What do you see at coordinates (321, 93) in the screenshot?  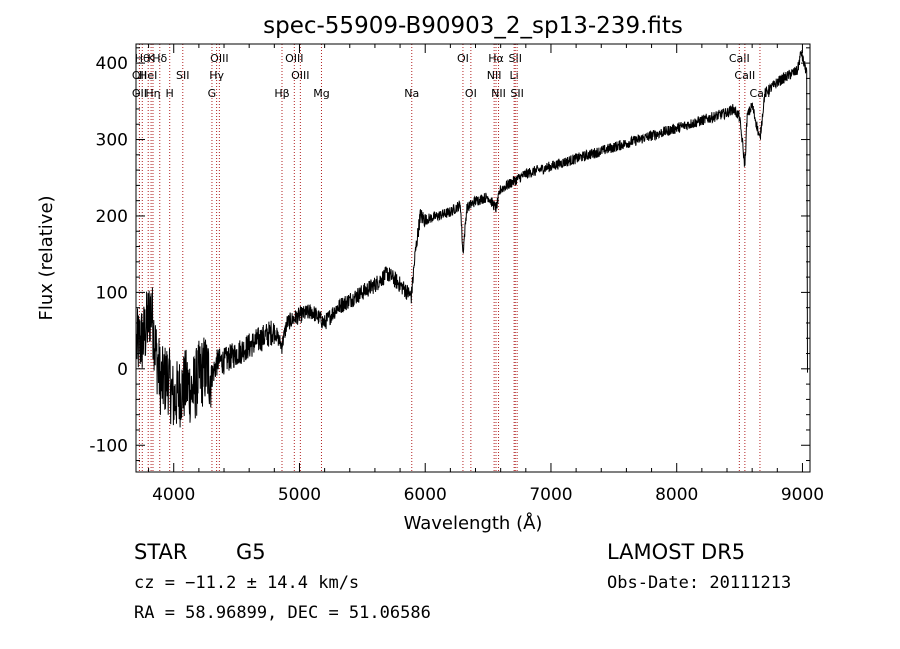 I see `marker-label-22: Mg` at bounding box center [321, 93].